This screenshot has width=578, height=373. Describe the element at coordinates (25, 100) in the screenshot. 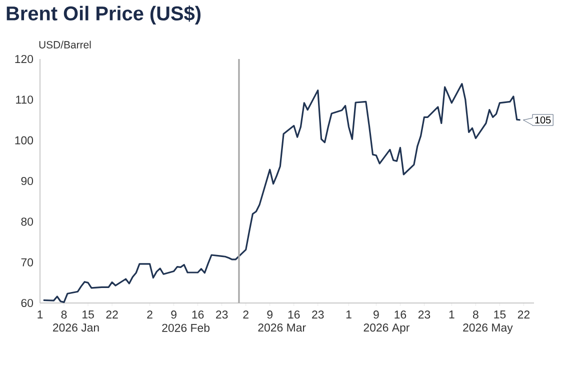

I see `y-tick-label: 110` at that location.